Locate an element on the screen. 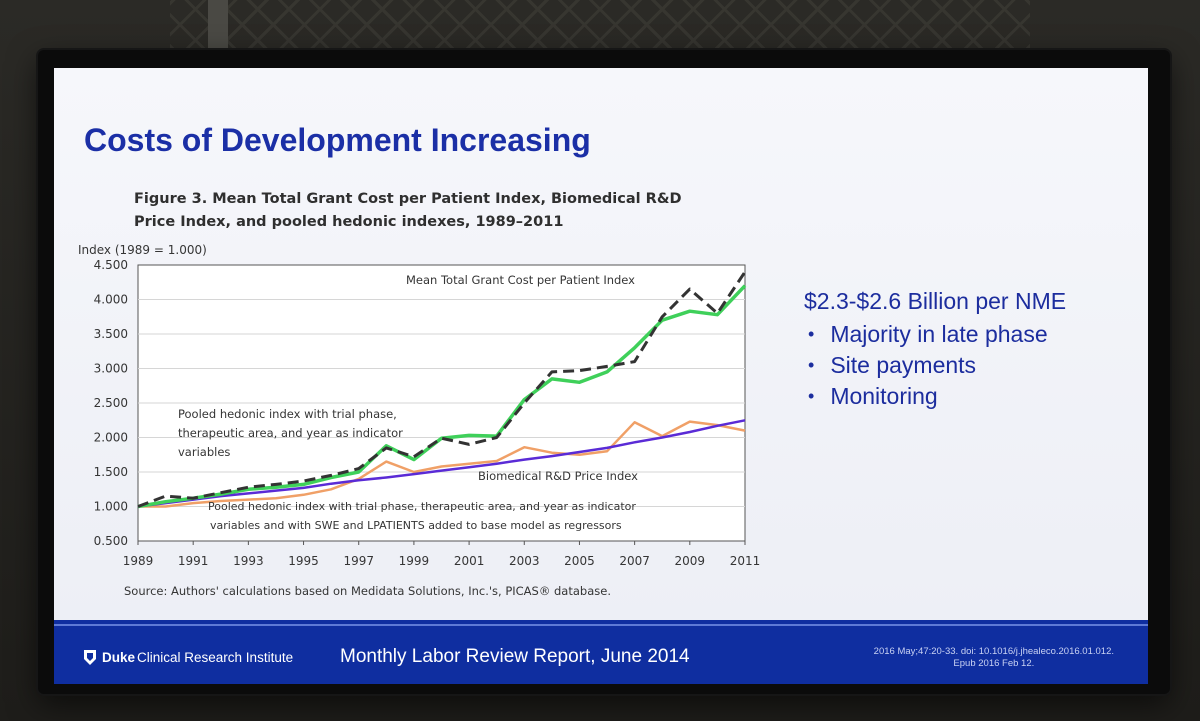 The height and width of the screenshot is (721, 1200). ceiling-truss is located at coordinates (600, 24).